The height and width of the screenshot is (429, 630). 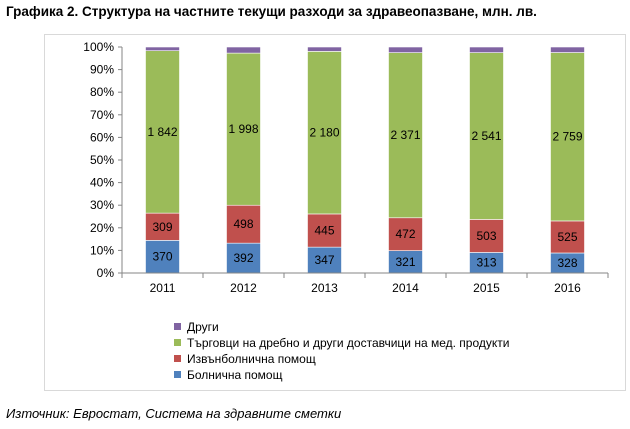 What do you see at coordinates (251, 359) in the screenshot?
I see `legend-label: Извънболнична помощ` at bounding box center [251, 359].